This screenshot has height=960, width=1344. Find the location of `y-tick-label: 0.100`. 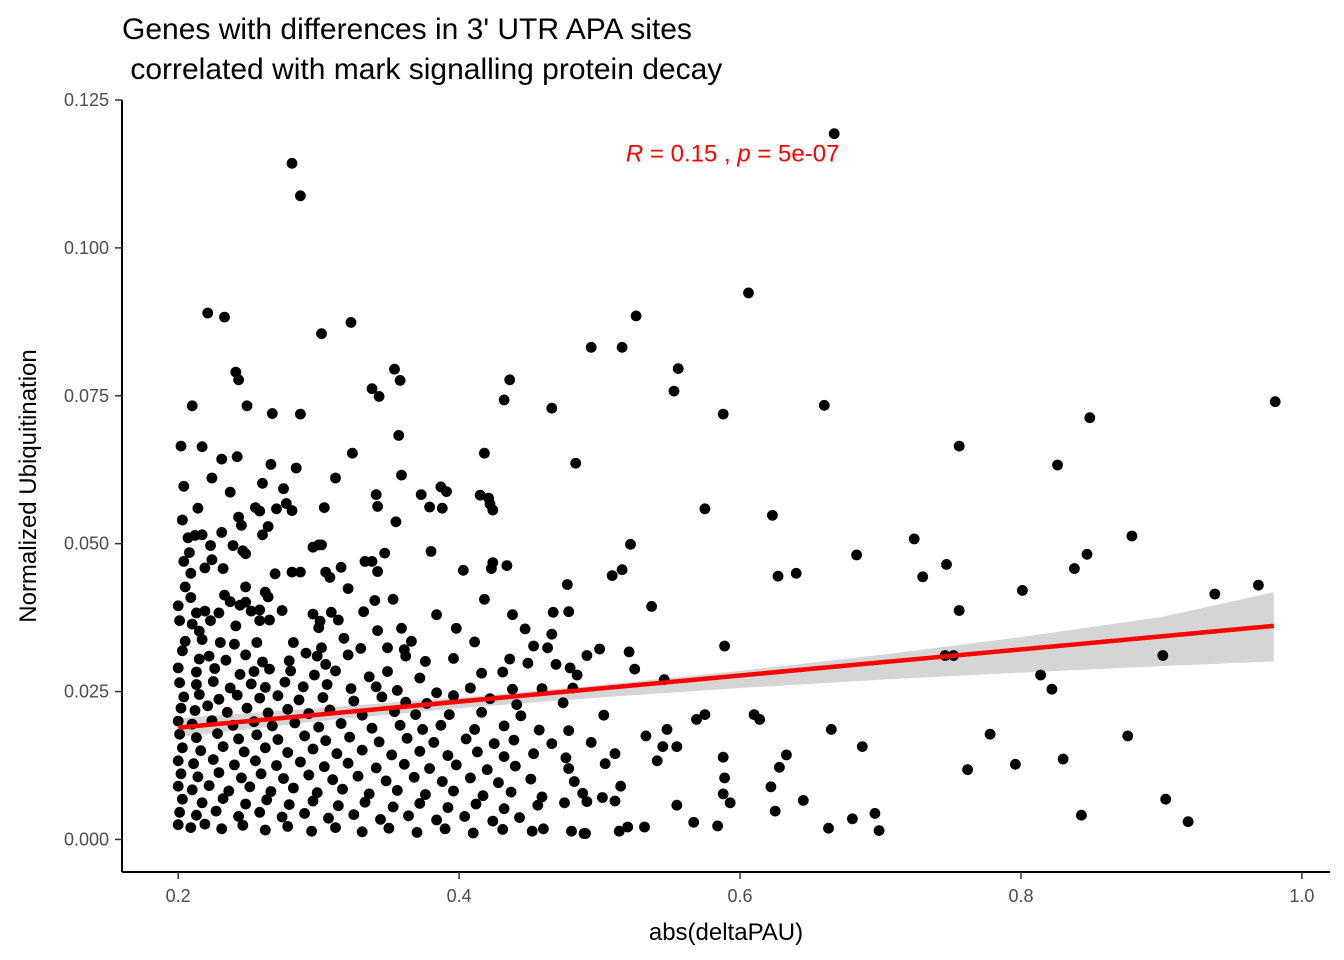

y-tick-label: 0.100 is located at coordinates (86, 248).